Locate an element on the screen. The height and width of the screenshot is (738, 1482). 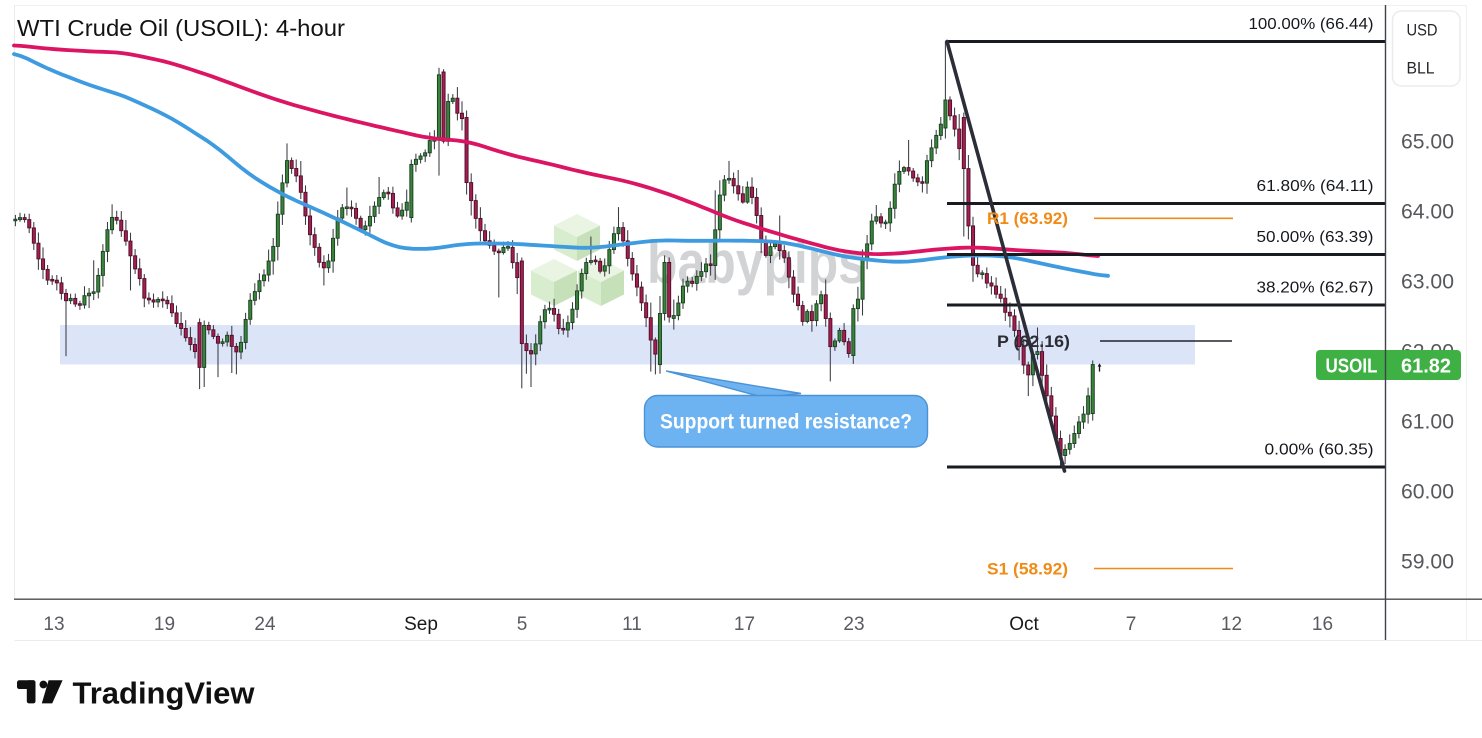
svg-text: 17 is located at coordinates (744, 624).